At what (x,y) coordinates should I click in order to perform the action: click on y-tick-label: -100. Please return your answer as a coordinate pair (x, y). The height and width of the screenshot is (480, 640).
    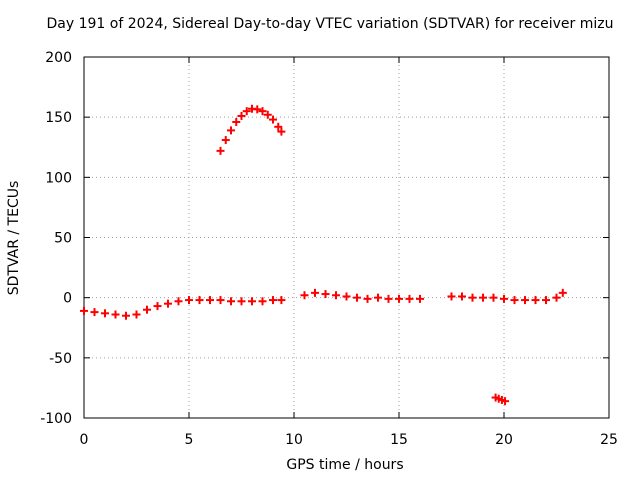
    Looking at the image, I should click on (56, 419).